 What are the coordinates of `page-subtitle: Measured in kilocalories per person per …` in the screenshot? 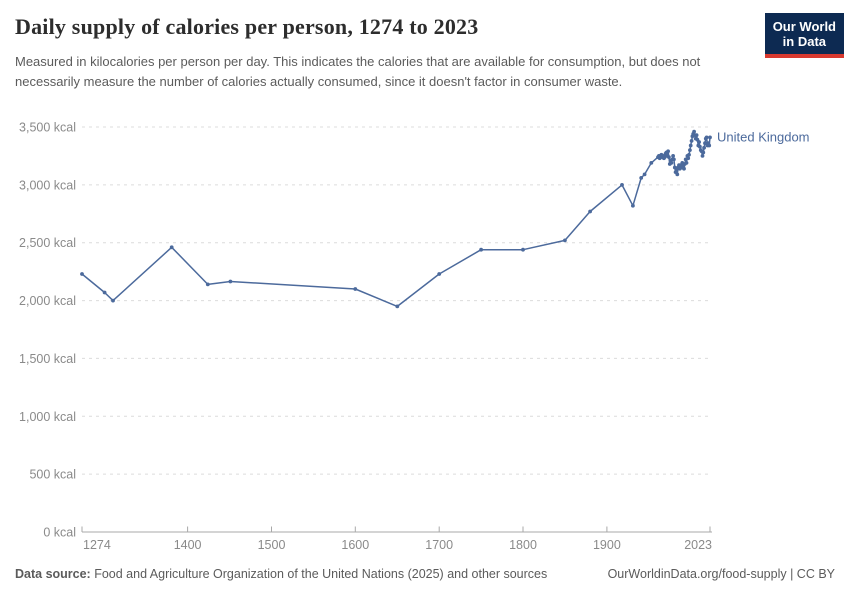 It's located at (358, 72).